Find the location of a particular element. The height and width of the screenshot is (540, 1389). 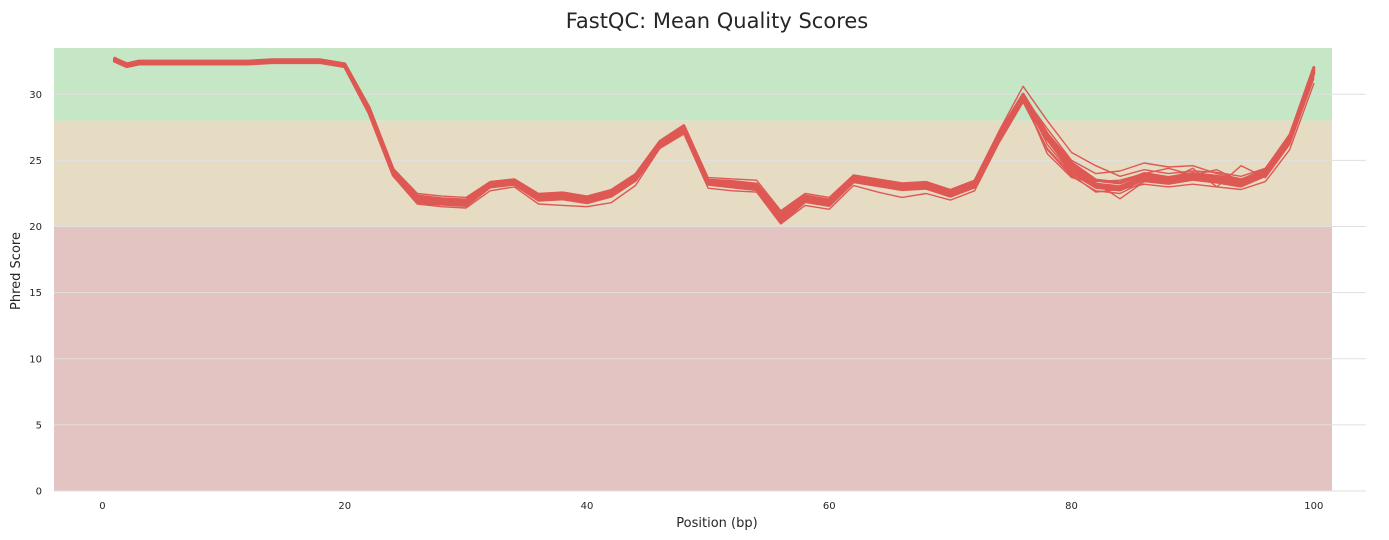

x-axis-label: Position (bp) is located at coordinates (716, 523).